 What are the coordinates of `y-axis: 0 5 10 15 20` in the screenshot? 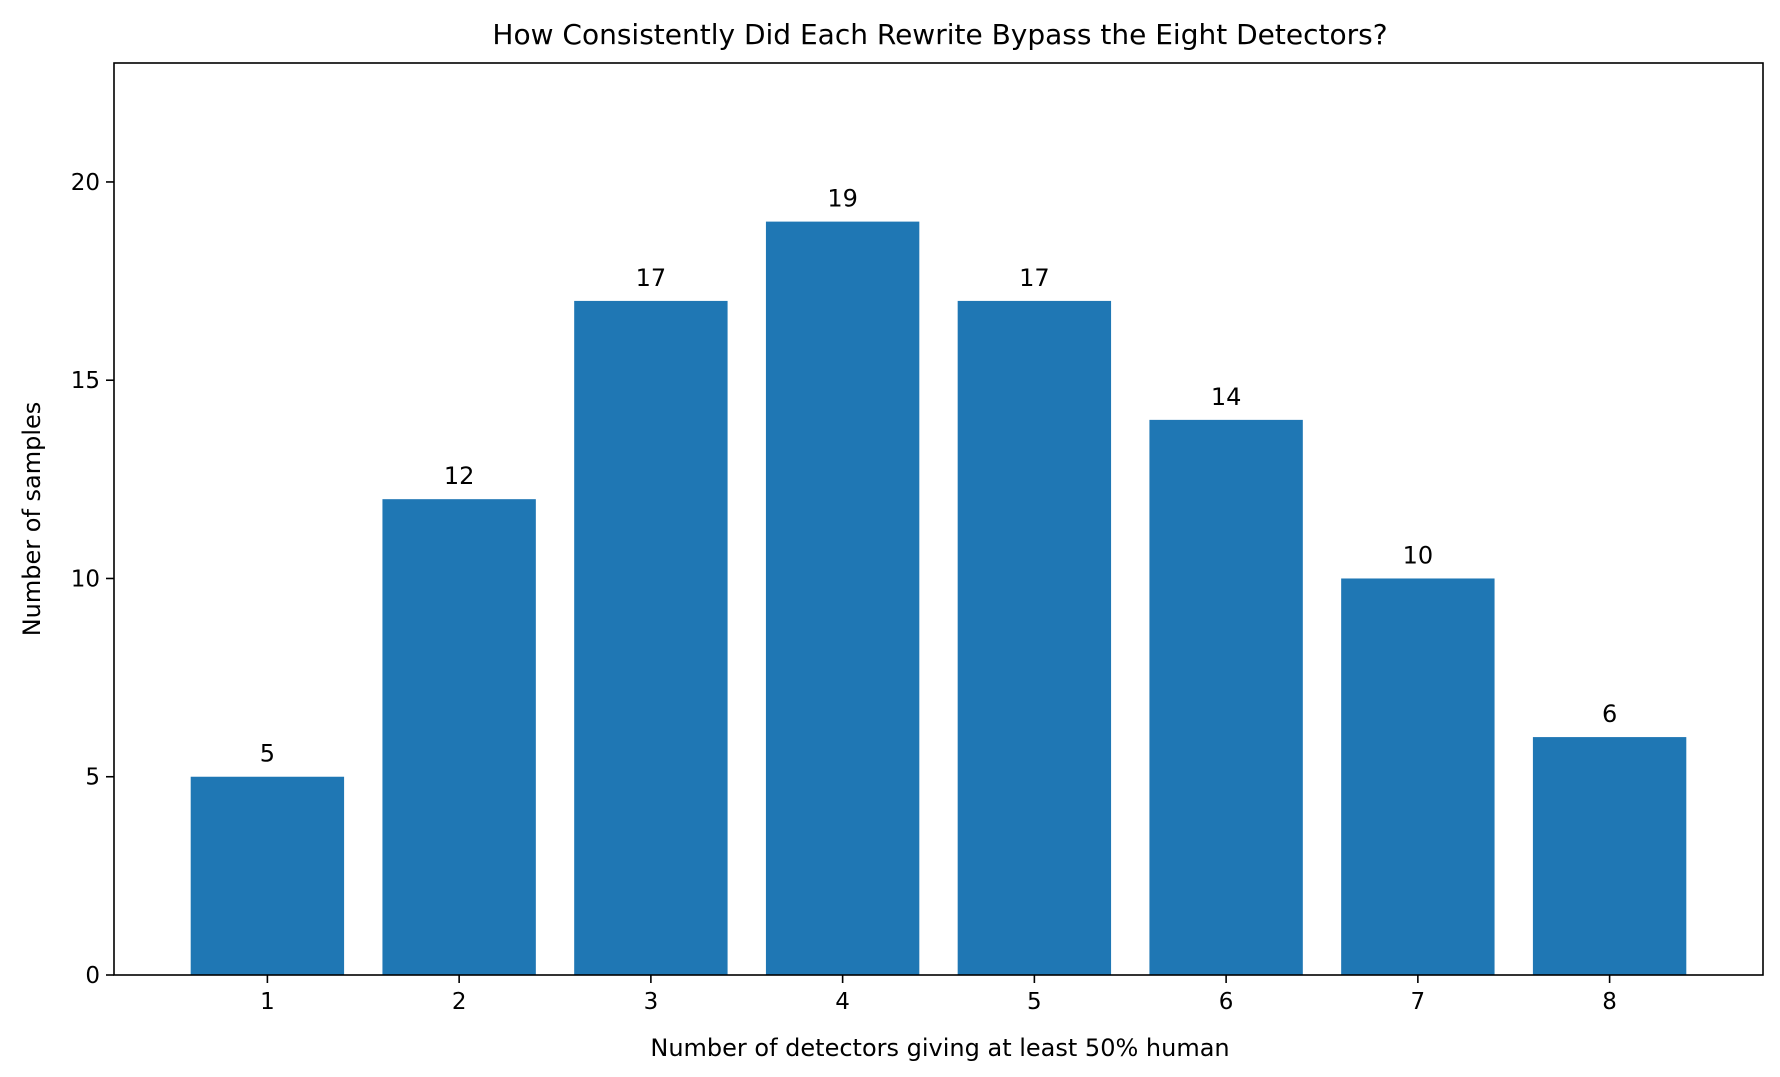 It's located at (92, 579).